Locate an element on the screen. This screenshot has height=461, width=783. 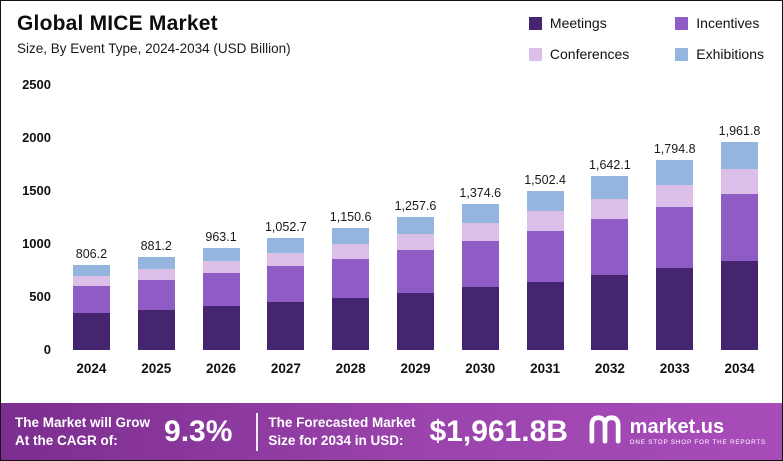
bar-total-label: 881.2 is located at coordinates (156, 245).